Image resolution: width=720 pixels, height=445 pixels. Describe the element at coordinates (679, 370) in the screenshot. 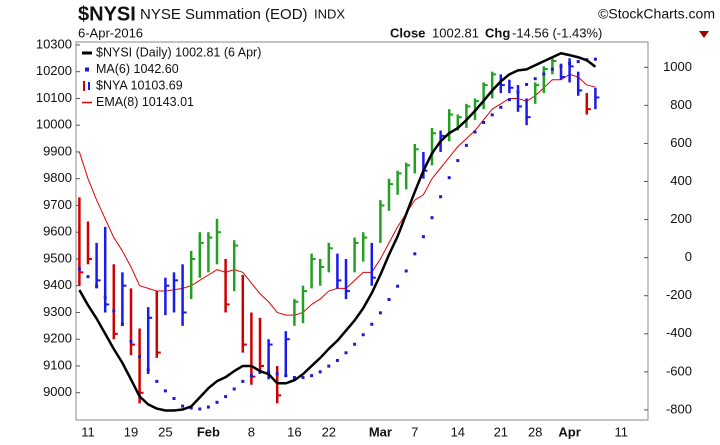

I see `y2-tick-label: -600` at that location.